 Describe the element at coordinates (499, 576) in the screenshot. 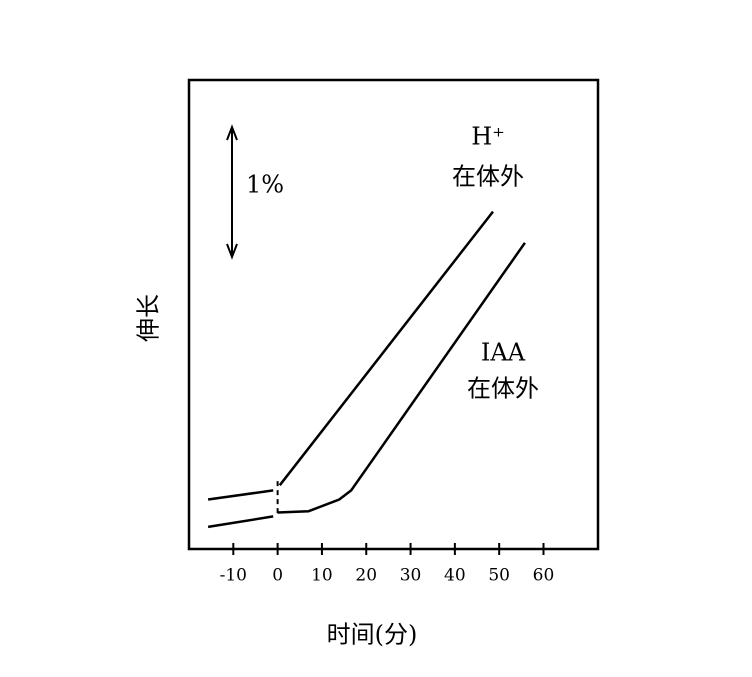

I see `x-tick-label: 50` at that location.